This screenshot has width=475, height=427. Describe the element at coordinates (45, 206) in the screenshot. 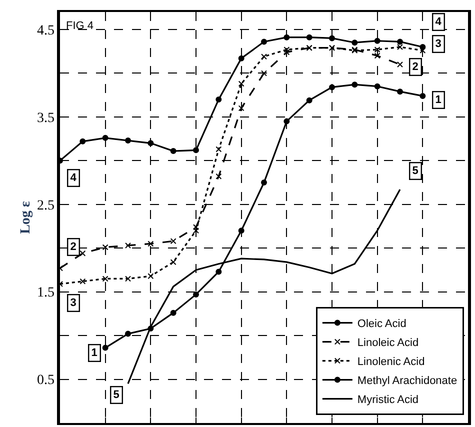

I see `y-tick-label: 2.5` at that location.